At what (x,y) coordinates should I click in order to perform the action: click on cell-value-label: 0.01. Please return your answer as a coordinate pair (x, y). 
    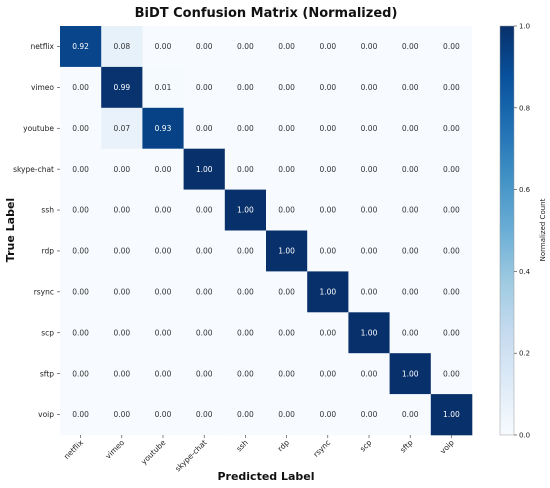
    Looking at the image, I should click on (163, 87).